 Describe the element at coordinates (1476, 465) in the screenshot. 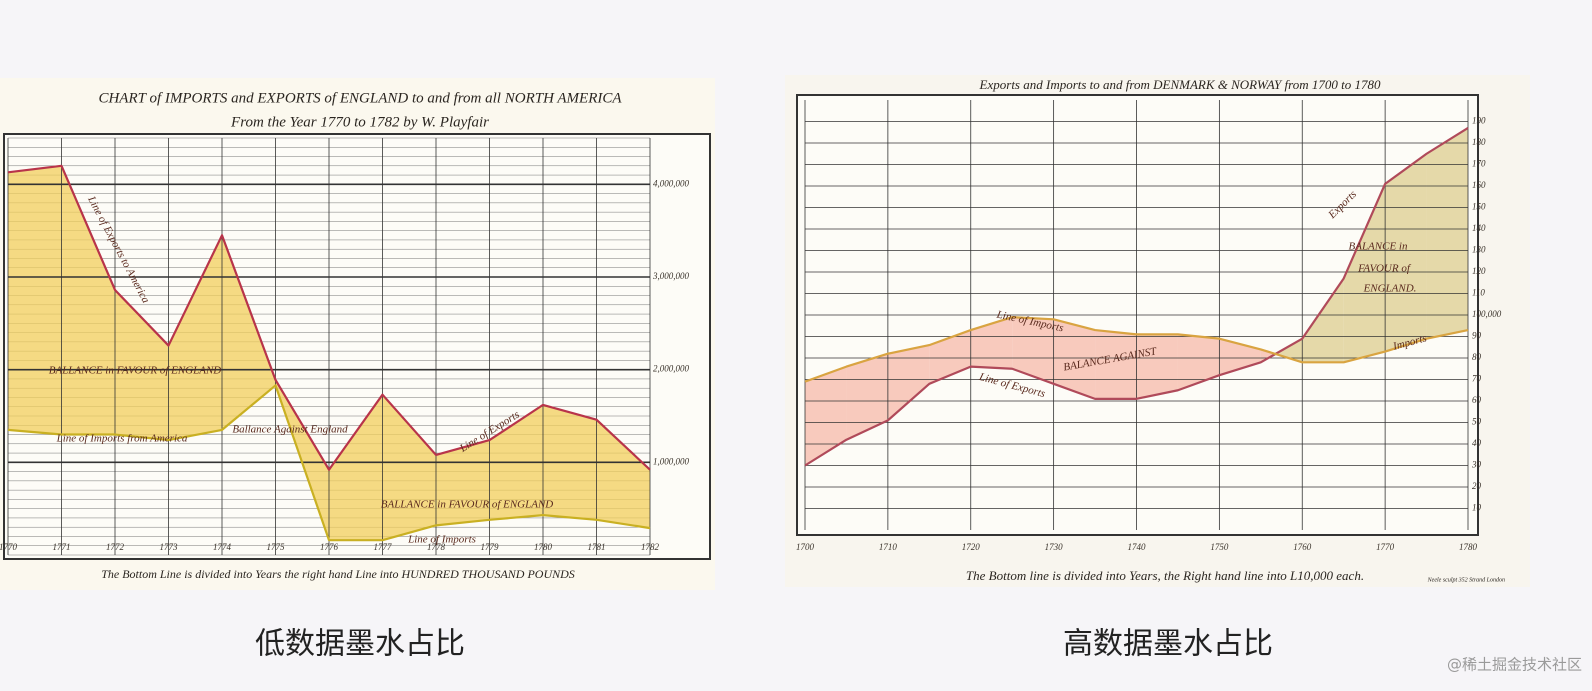

I see `y-tick-label: 30` at that location.